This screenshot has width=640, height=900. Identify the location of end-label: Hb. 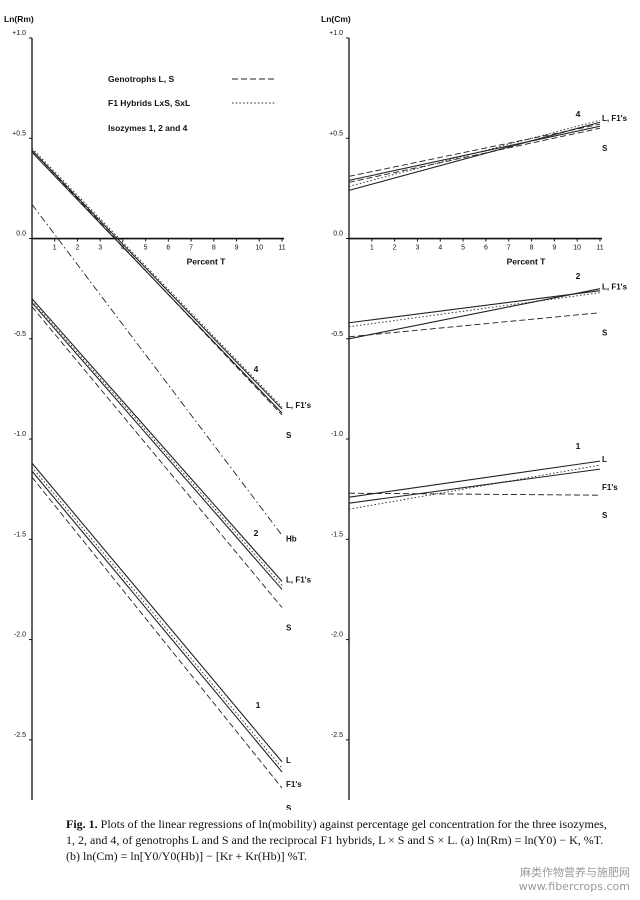
(291, 538).